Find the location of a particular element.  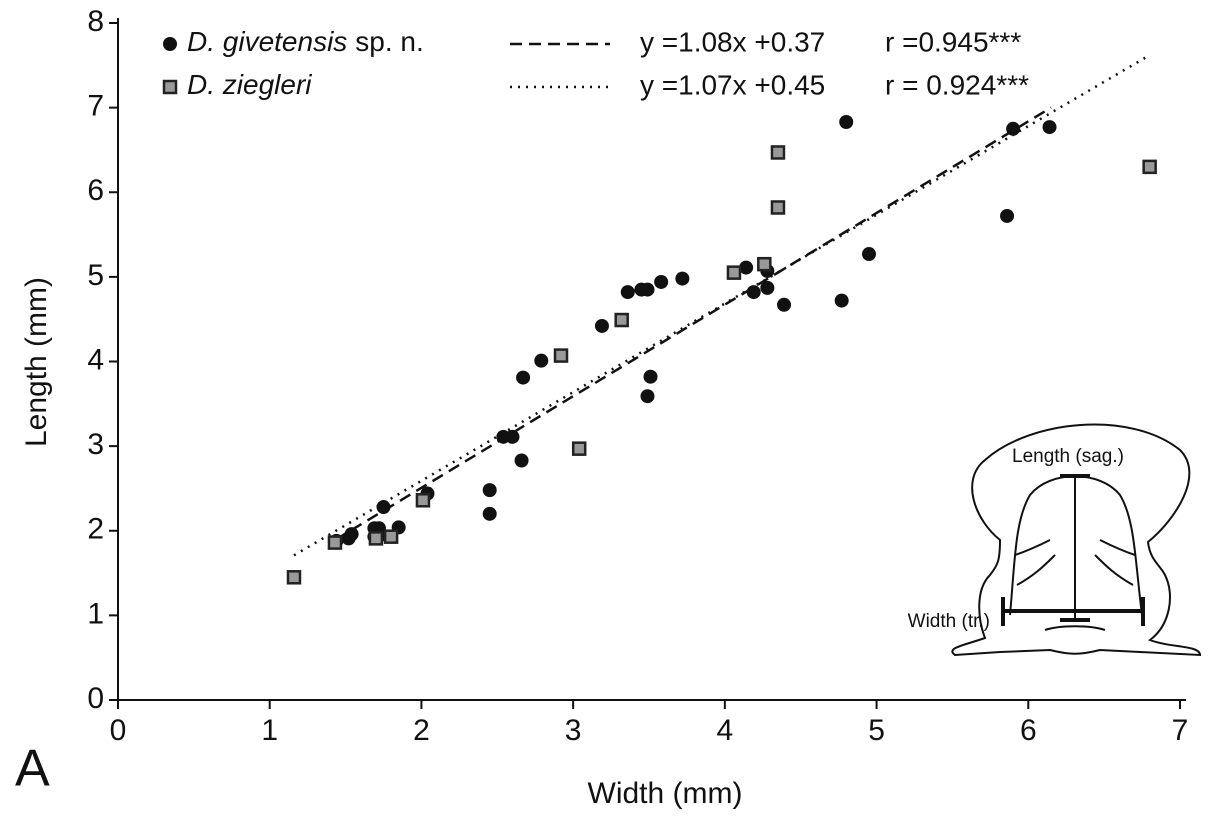

x-tick-label: 3 is located at coordinates (573, 730).